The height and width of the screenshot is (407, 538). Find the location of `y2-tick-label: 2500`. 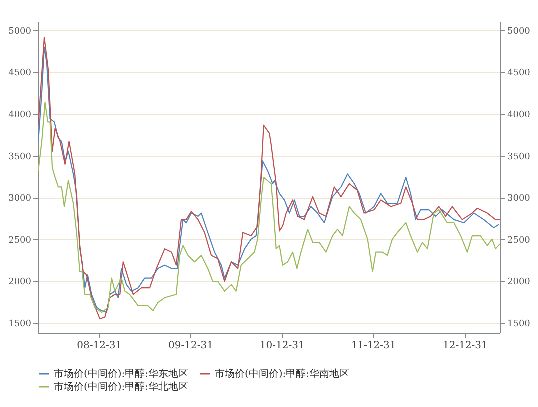

y2-tick-label: 2500 is located at coordinates (519, 241).